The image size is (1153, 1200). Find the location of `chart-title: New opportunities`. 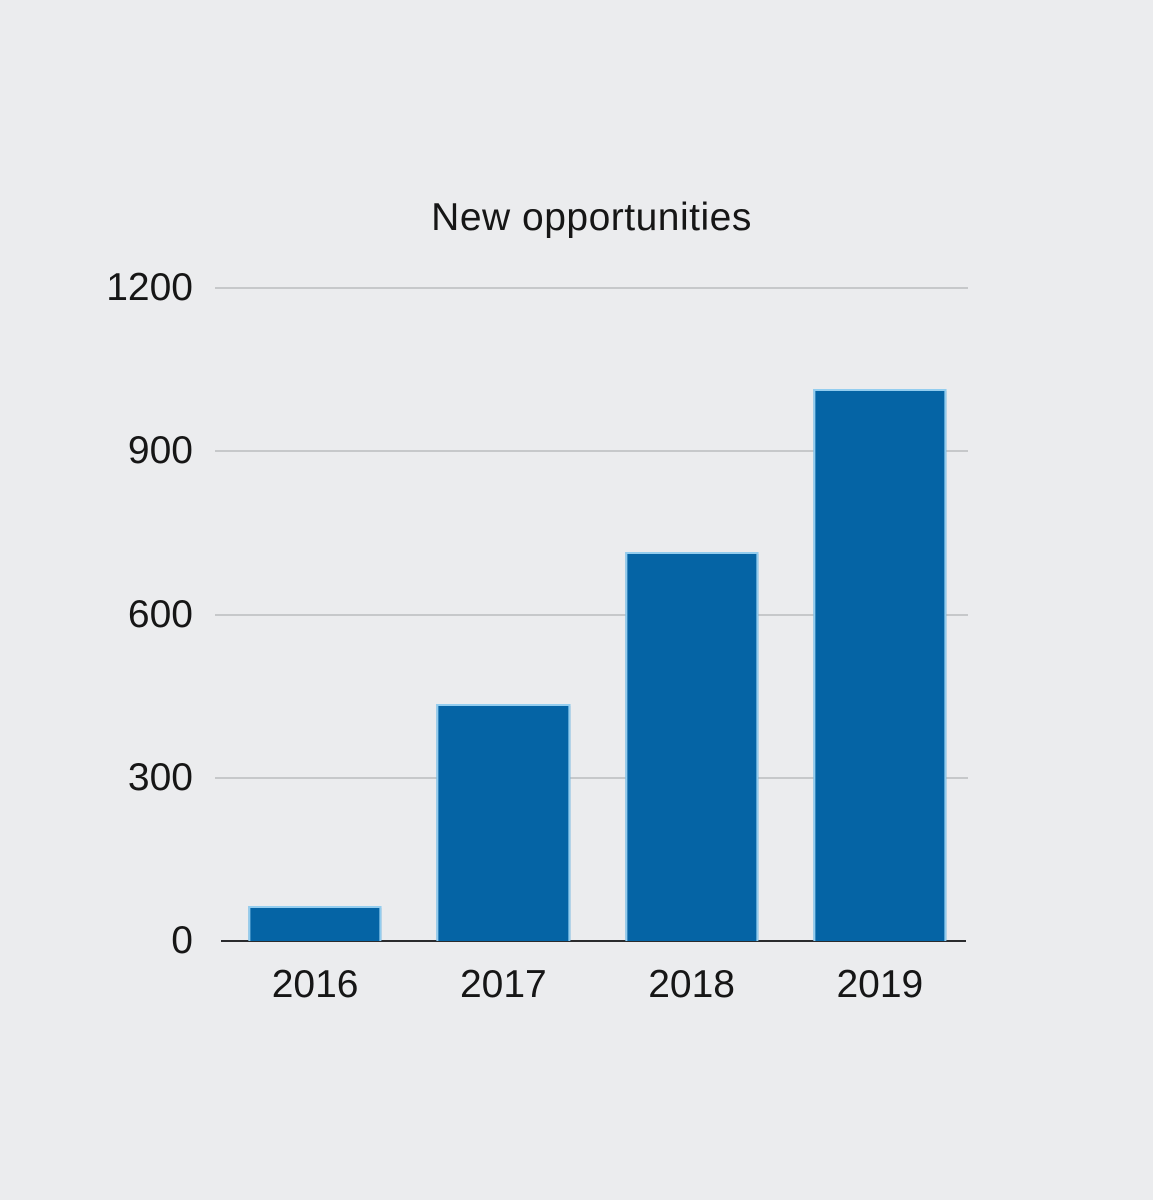

chart-title: New opportunities is located at coordinates (591, 217).